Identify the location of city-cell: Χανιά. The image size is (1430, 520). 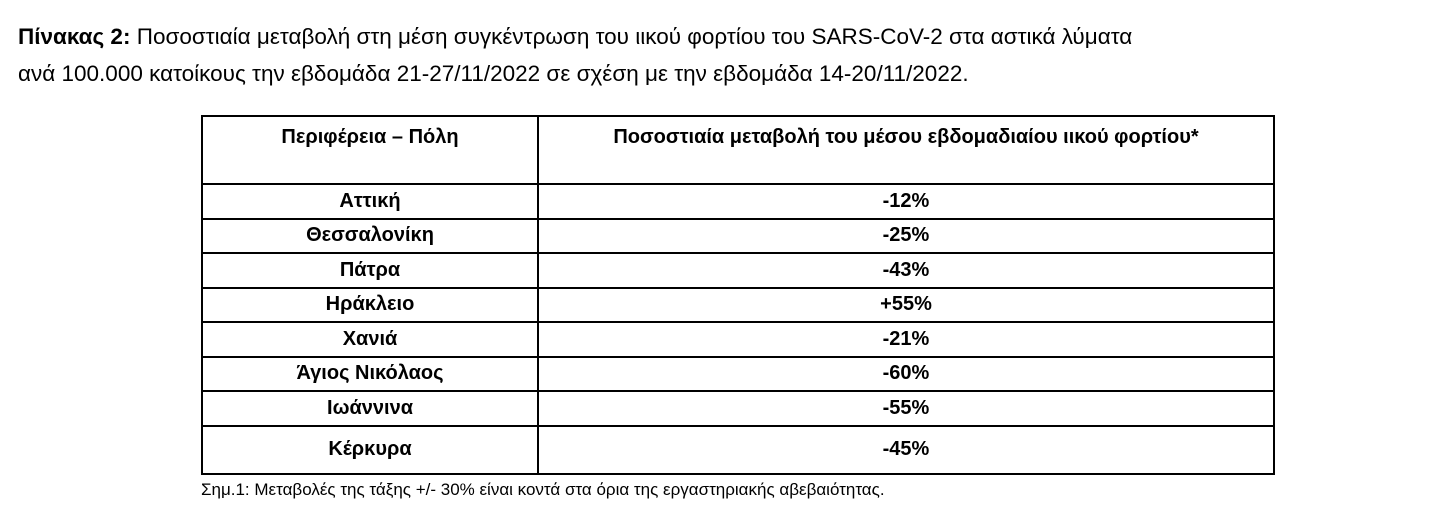
(370, 339).